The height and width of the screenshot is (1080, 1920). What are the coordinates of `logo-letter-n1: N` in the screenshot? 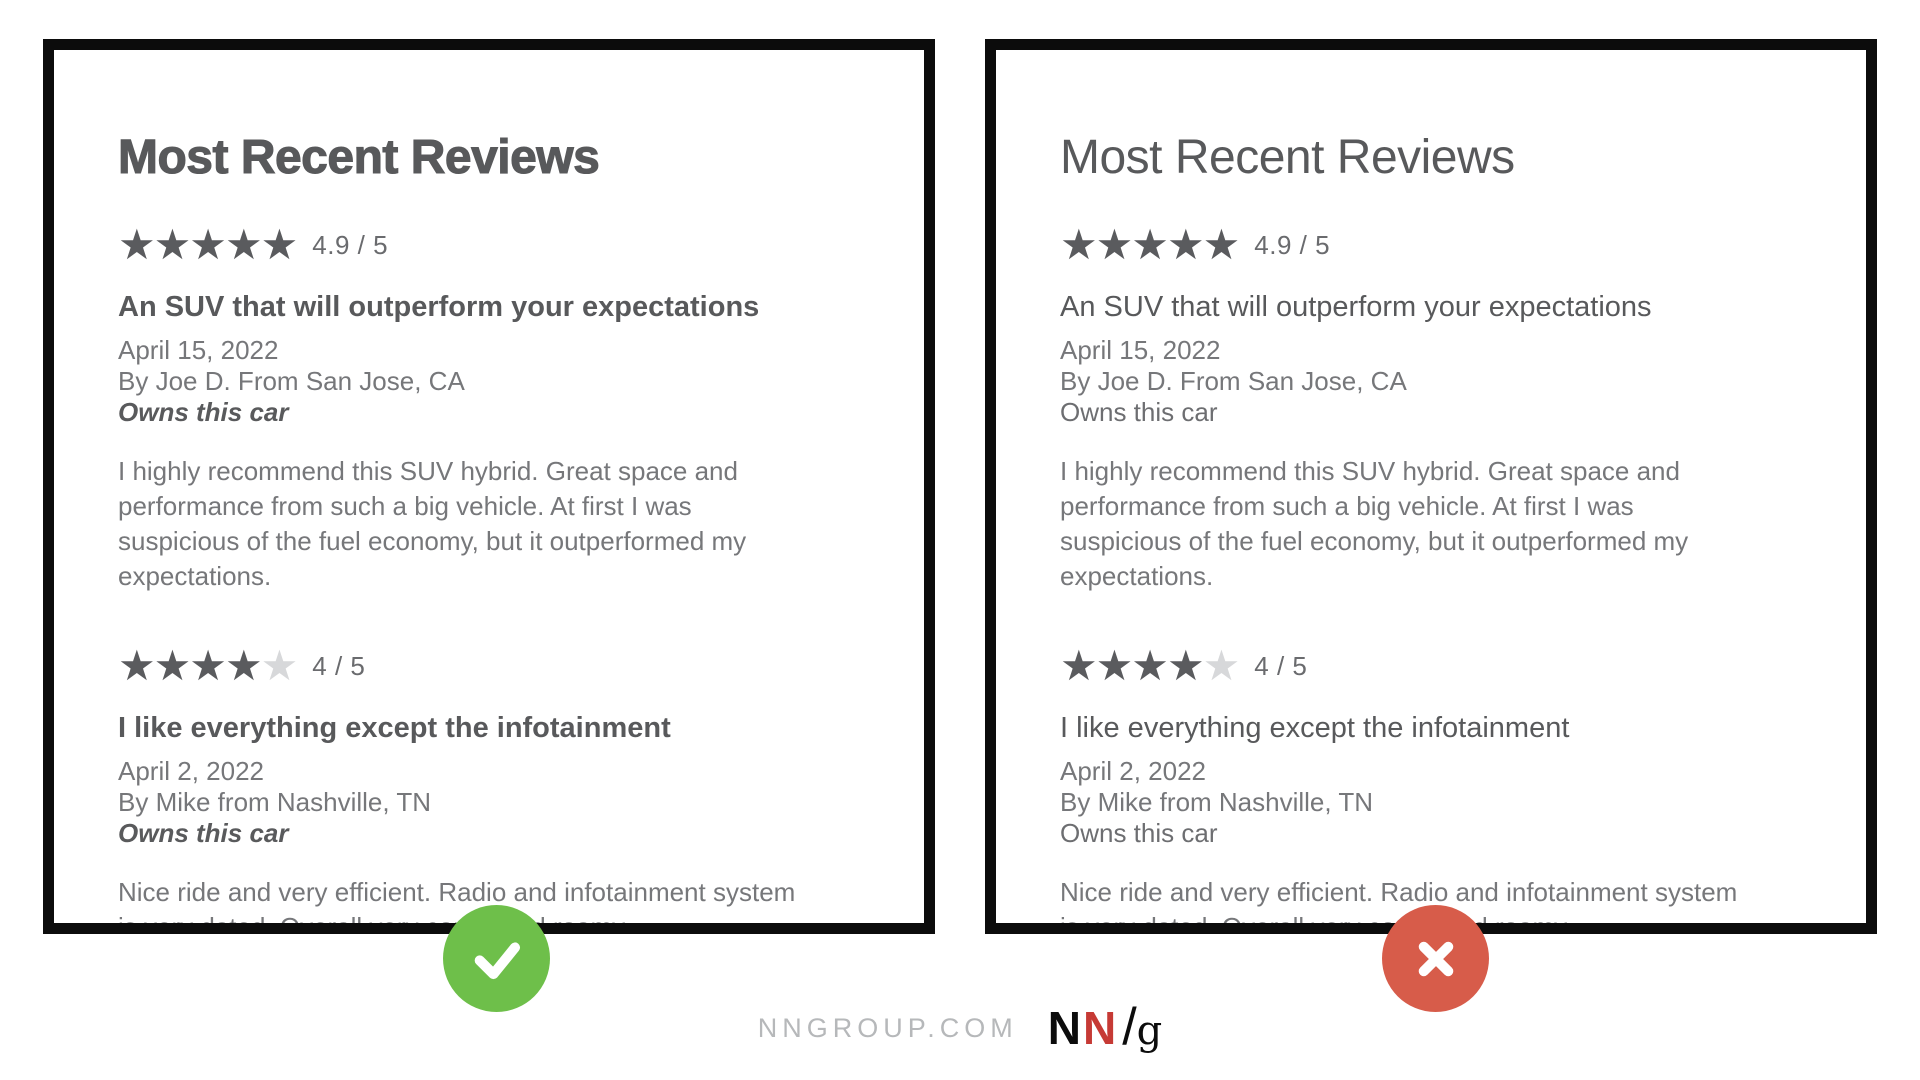 It's located at (1064, 1028).